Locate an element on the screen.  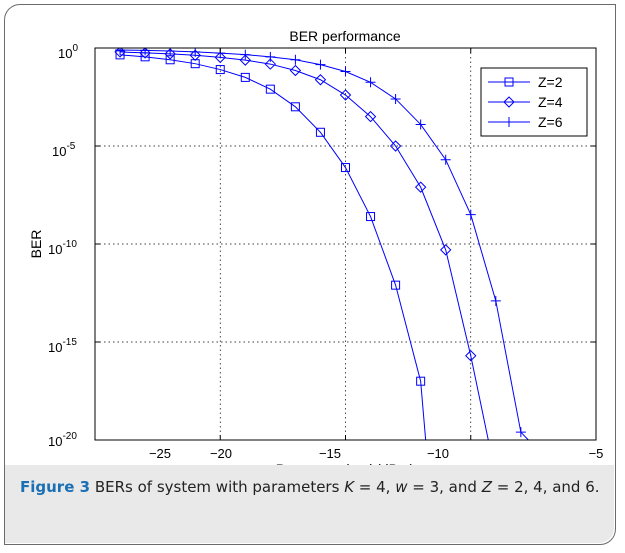
x-tick-label: −10 is located at coordinates (438, 453).